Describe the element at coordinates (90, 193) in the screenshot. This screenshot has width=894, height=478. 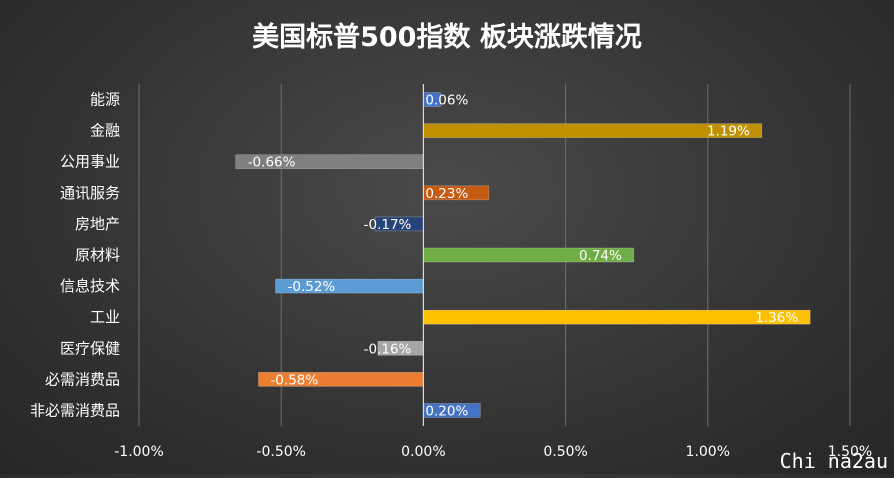
I see `category-label: 通讯服务` at that location.